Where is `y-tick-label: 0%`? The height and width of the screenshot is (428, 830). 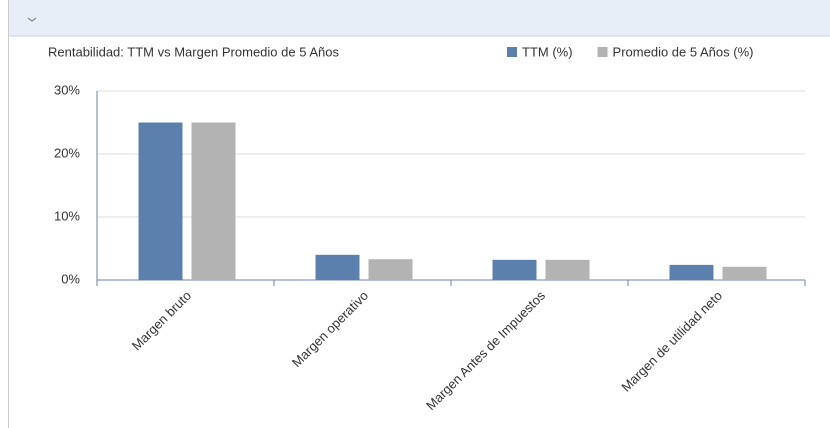
y-tick-label: 0% is located at coordinates (70, 278).